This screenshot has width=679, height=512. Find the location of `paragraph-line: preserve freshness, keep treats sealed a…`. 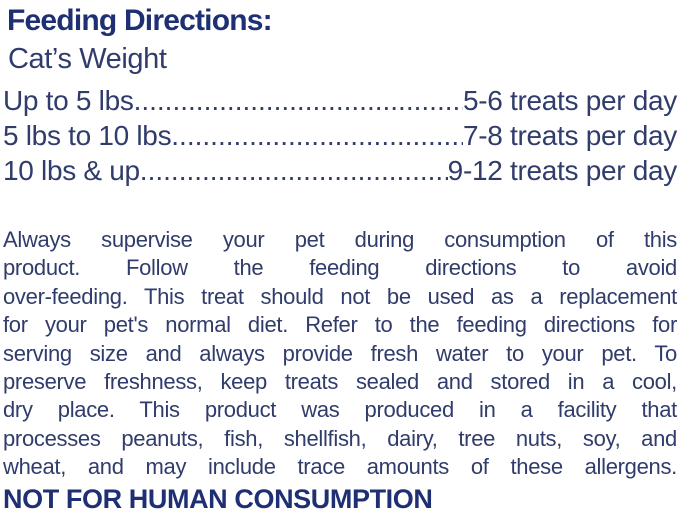

paragraph-line: preserve freshness, keep treats sealed a… is located at coordinates (340, 382).